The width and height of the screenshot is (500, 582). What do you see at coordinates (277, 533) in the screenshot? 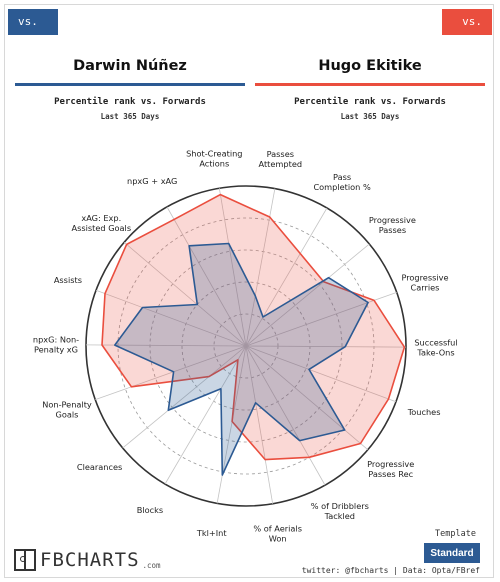
I see `axis-label-10: % of Aerials Won` at bounding box center [277, 533].